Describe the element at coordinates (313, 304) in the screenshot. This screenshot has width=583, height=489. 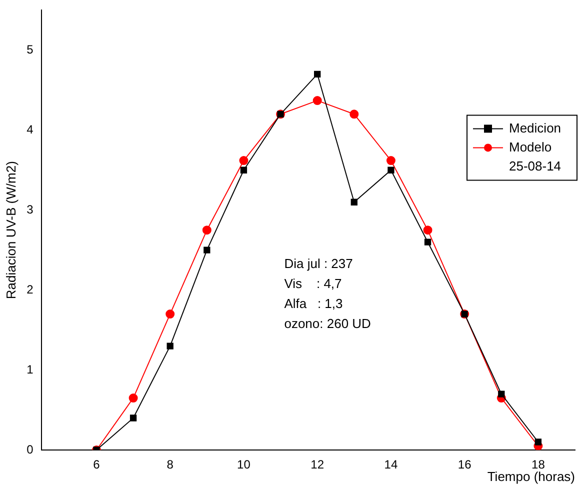
I see `annotation: Alfa : 1,3` at that location.